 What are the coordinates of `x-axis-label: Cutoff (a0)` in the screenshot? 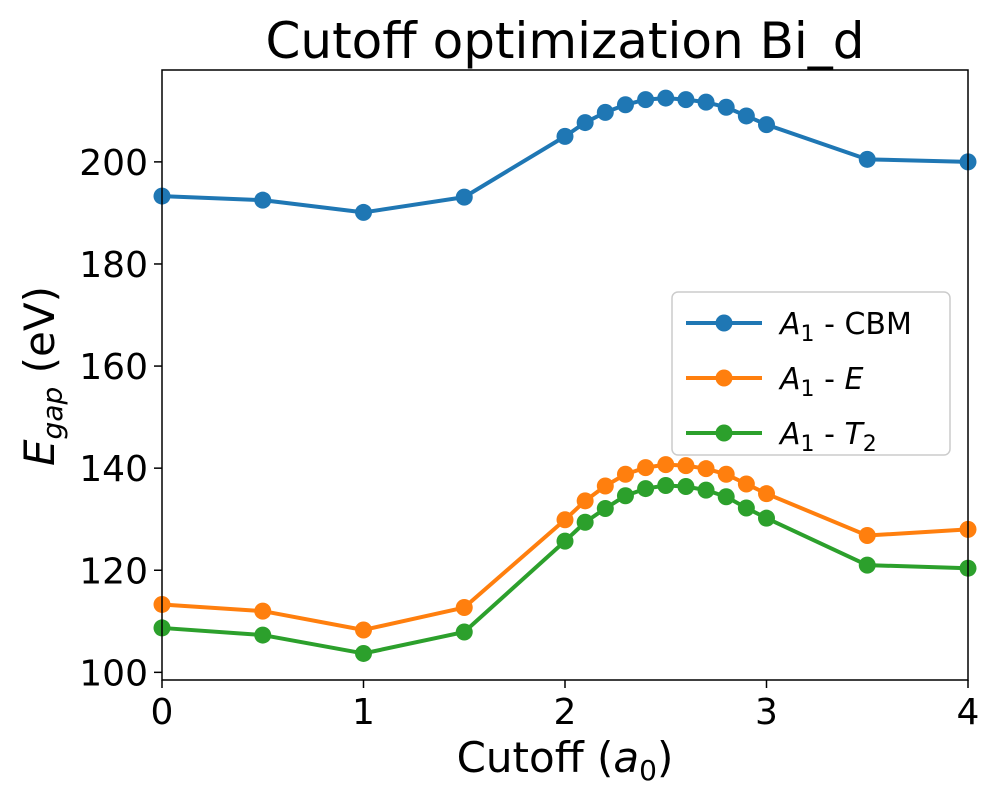 It's located at (565, 760).